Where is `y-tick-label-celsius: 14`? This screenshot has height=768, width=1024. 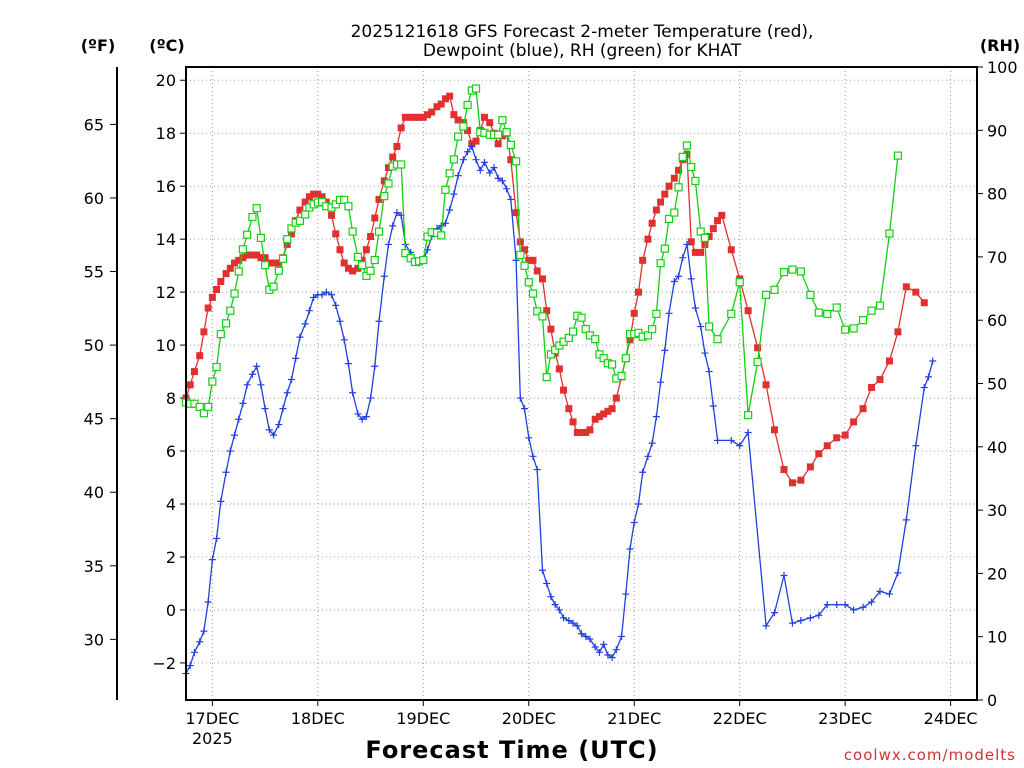 y-tick-label-celsius: 14 is located at coordinates (166, 239).